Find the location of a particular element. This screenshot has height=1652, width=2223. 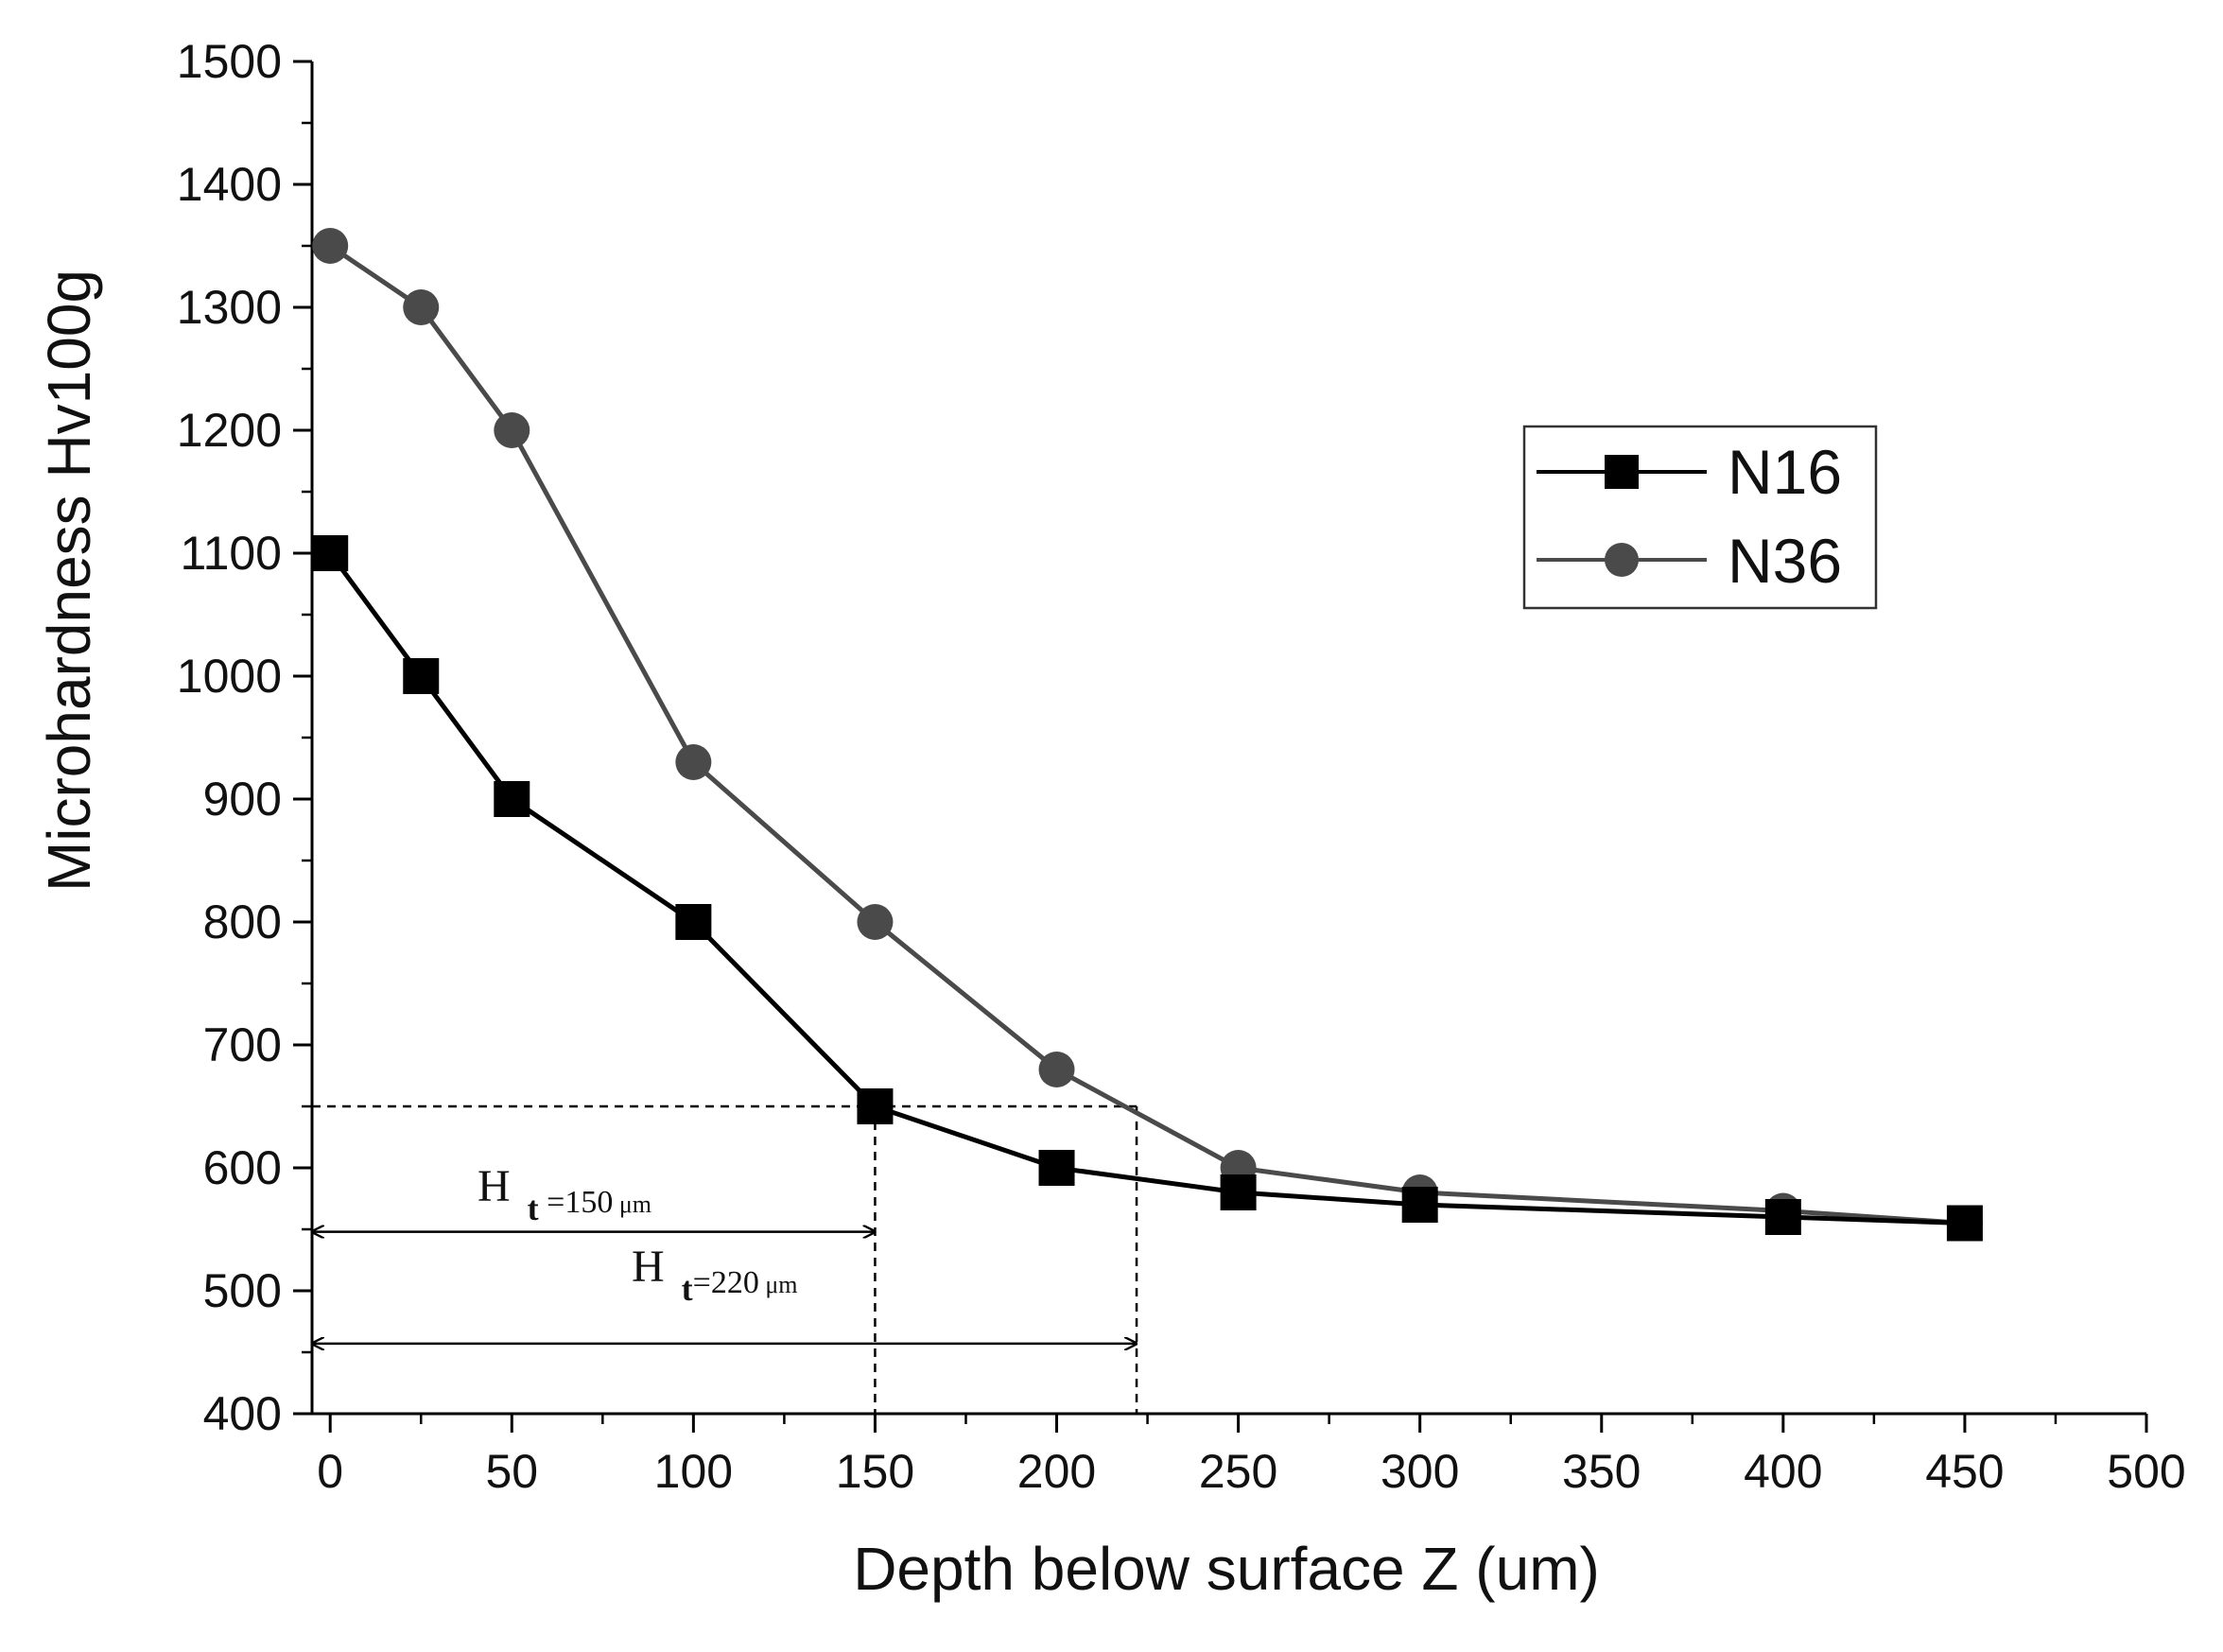

x-tick-label: 350 is located at coordinates (1602, 1472).